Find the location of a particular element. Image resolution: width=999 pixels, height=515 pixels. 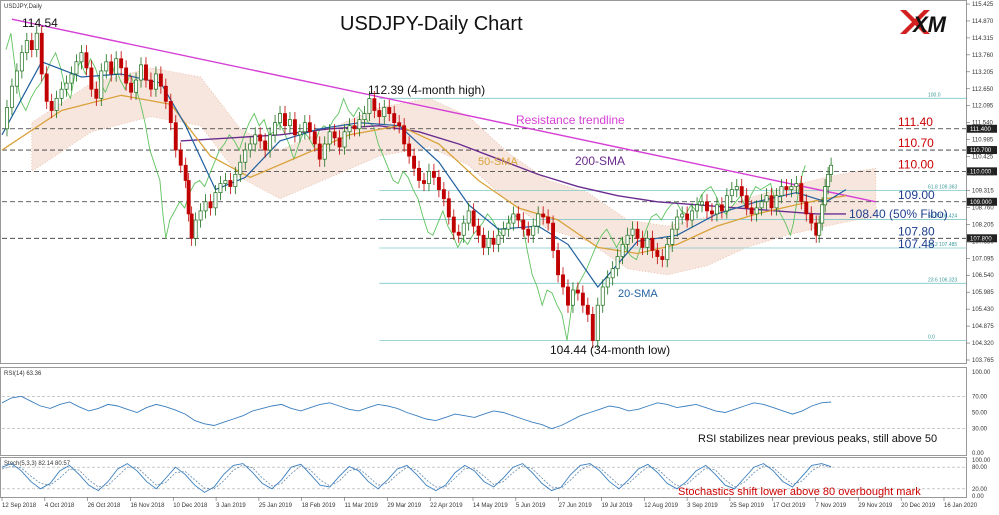

x-tick-label: 5 Jun 2019 is located at coordinates (531, 506).